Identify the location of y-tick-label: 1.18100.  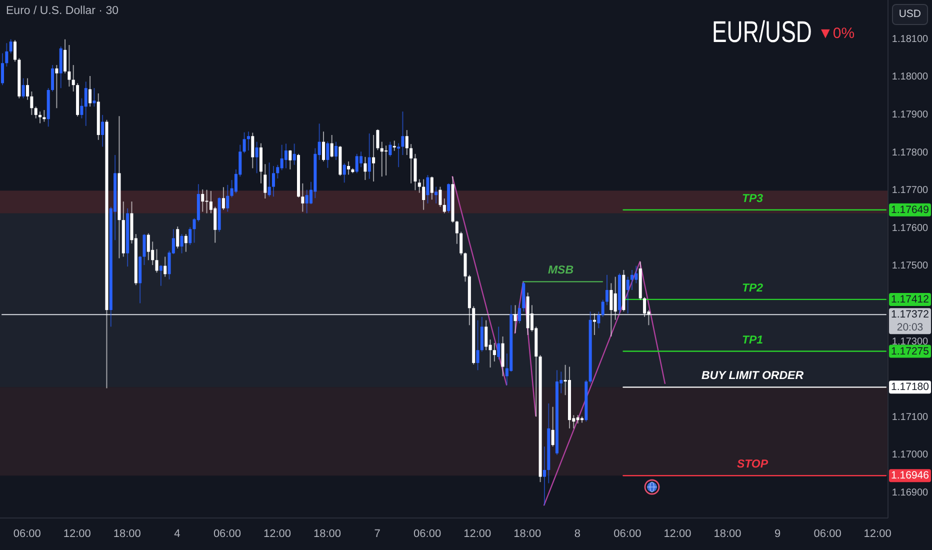
(910, 39).